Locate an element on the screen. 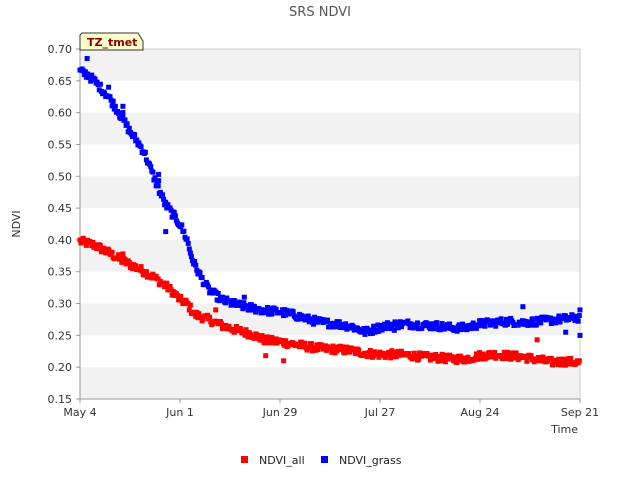 The image size is (640, 480). badge-label: TZ_tmet is located at coordinates (112, 42).